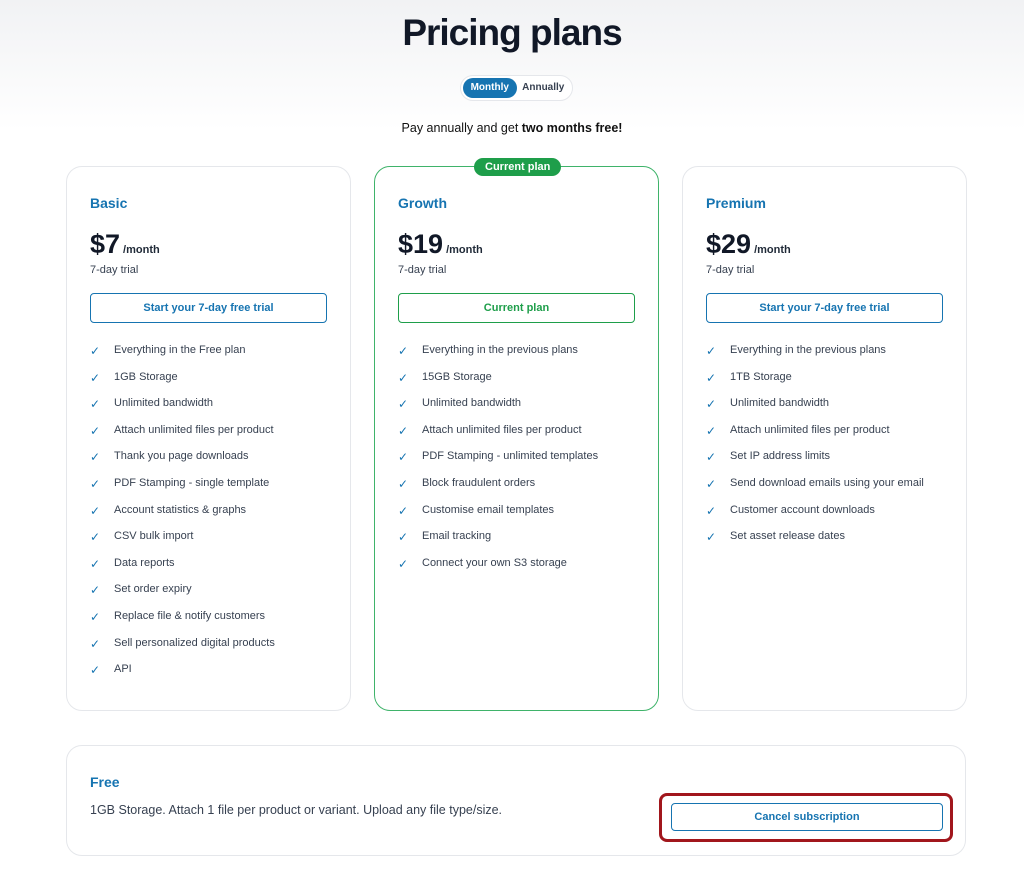 Image resolution: width=1024 pixels, height=894 pixels. What do you see at coordinates (168, 510) in the screenshot?
I see `feature-item: ✓ Account statistics & graphs` at bounding box center [168, 510].